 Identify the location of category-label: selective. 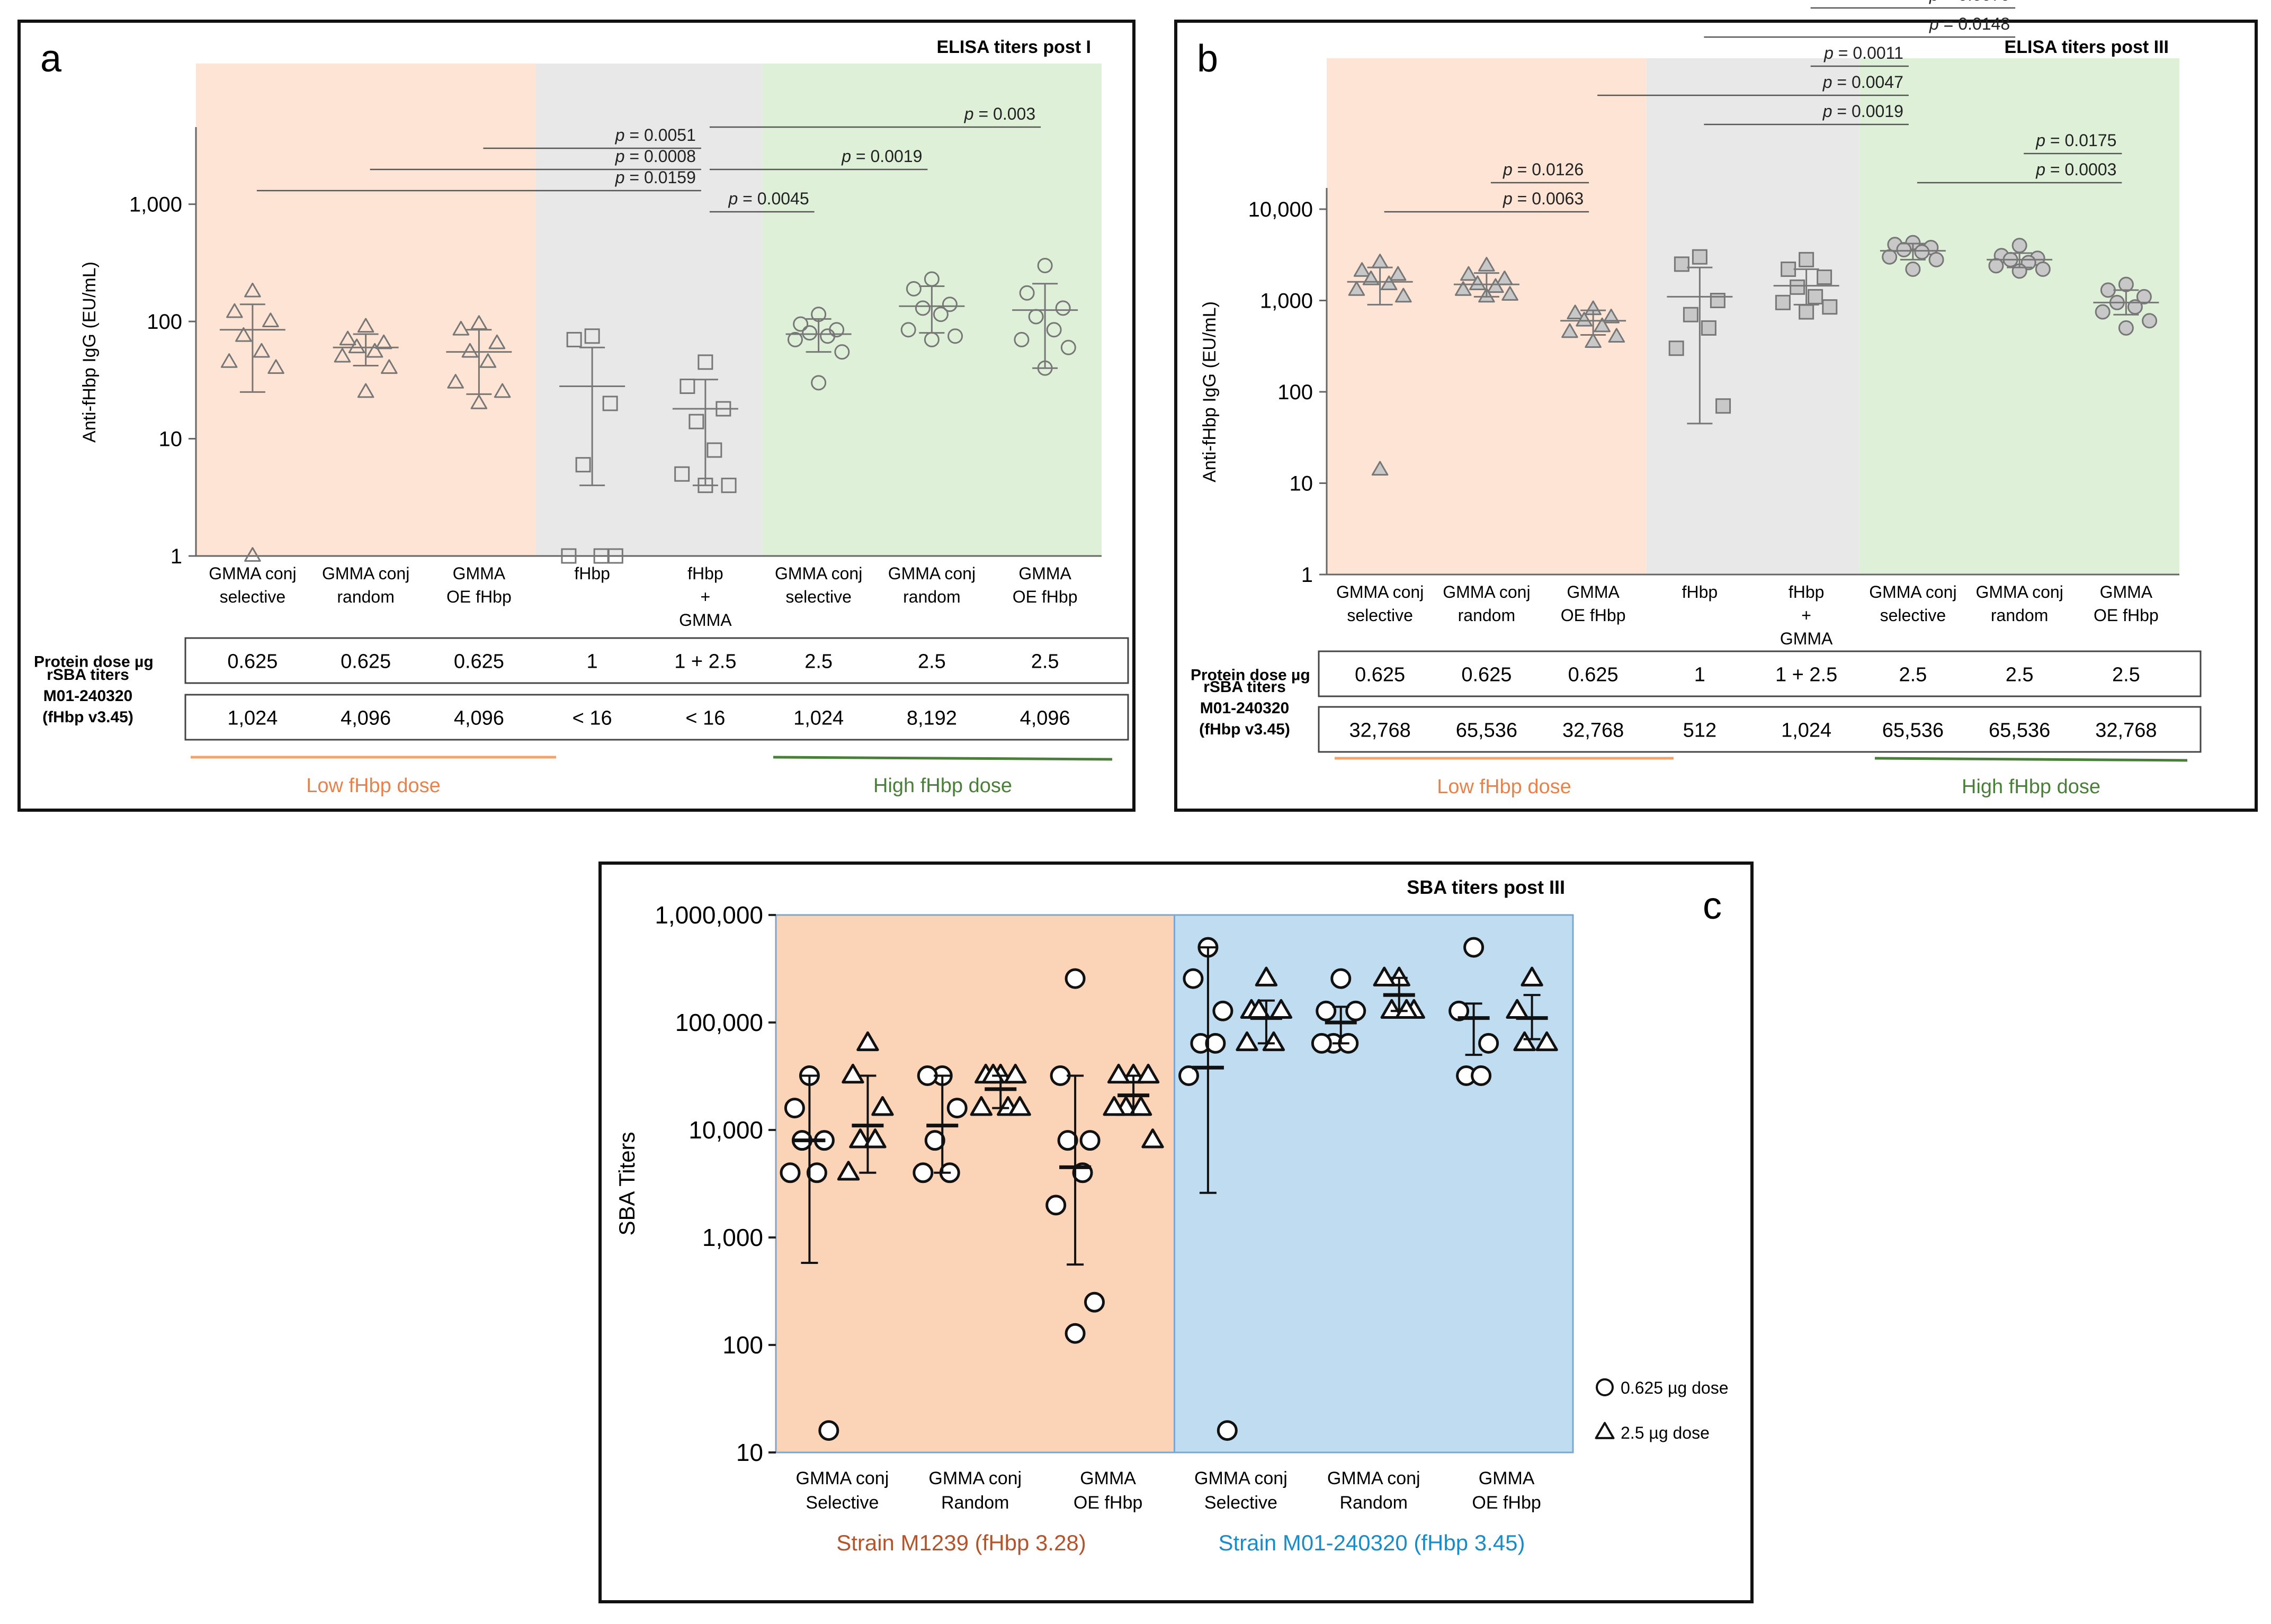
(1913, 616).